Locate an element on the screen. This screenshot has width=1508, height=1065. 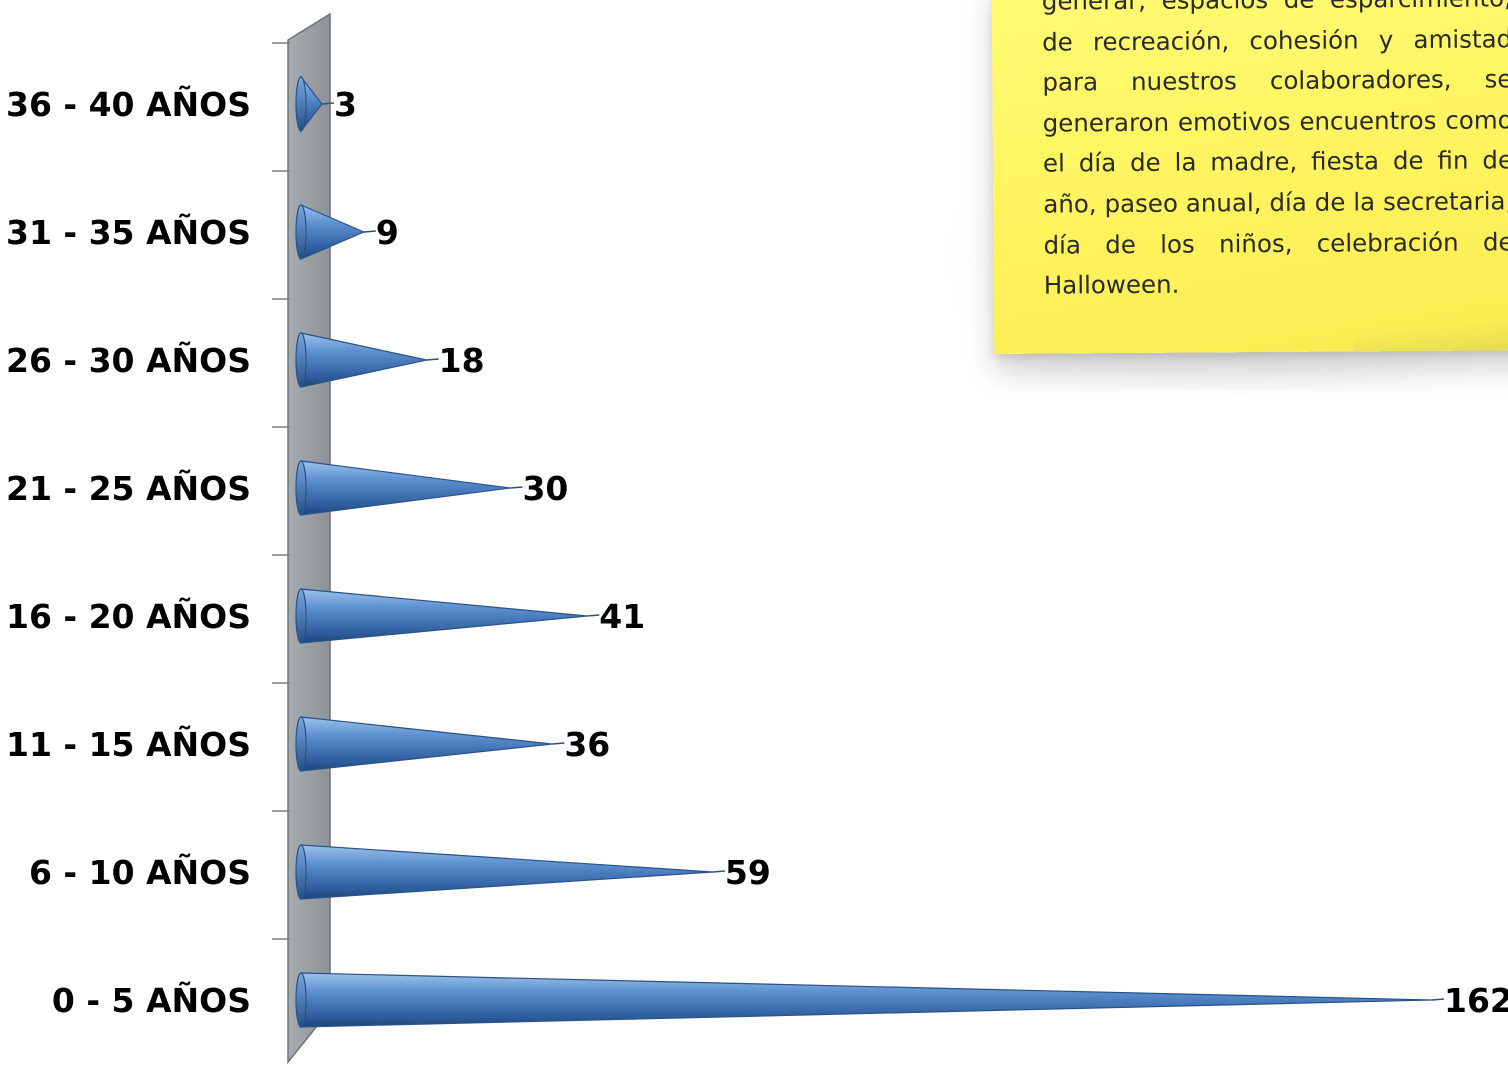
axis-wall-face is located at coordinates (309, 538).